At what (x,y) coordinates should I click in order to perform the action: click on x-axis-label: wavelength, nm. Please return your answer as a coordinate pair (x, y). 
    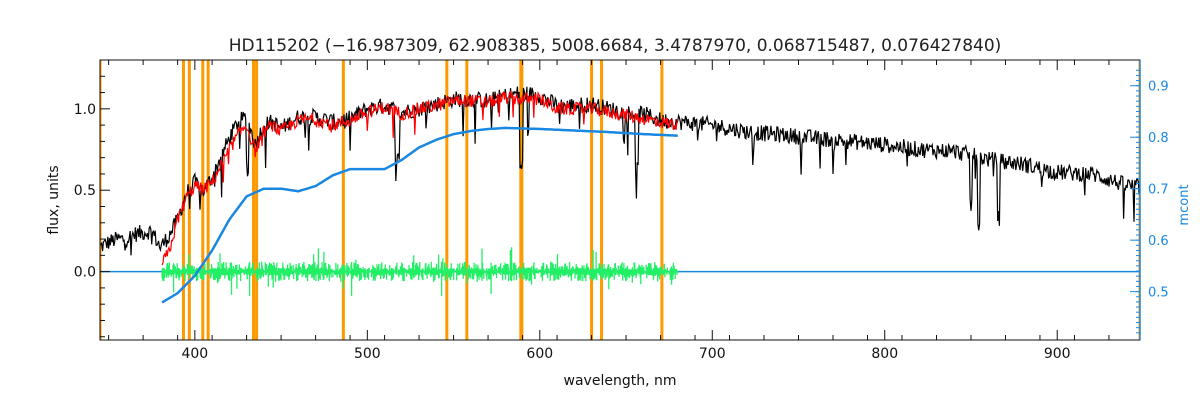
    Looking at the image, I should click on (620, 381).